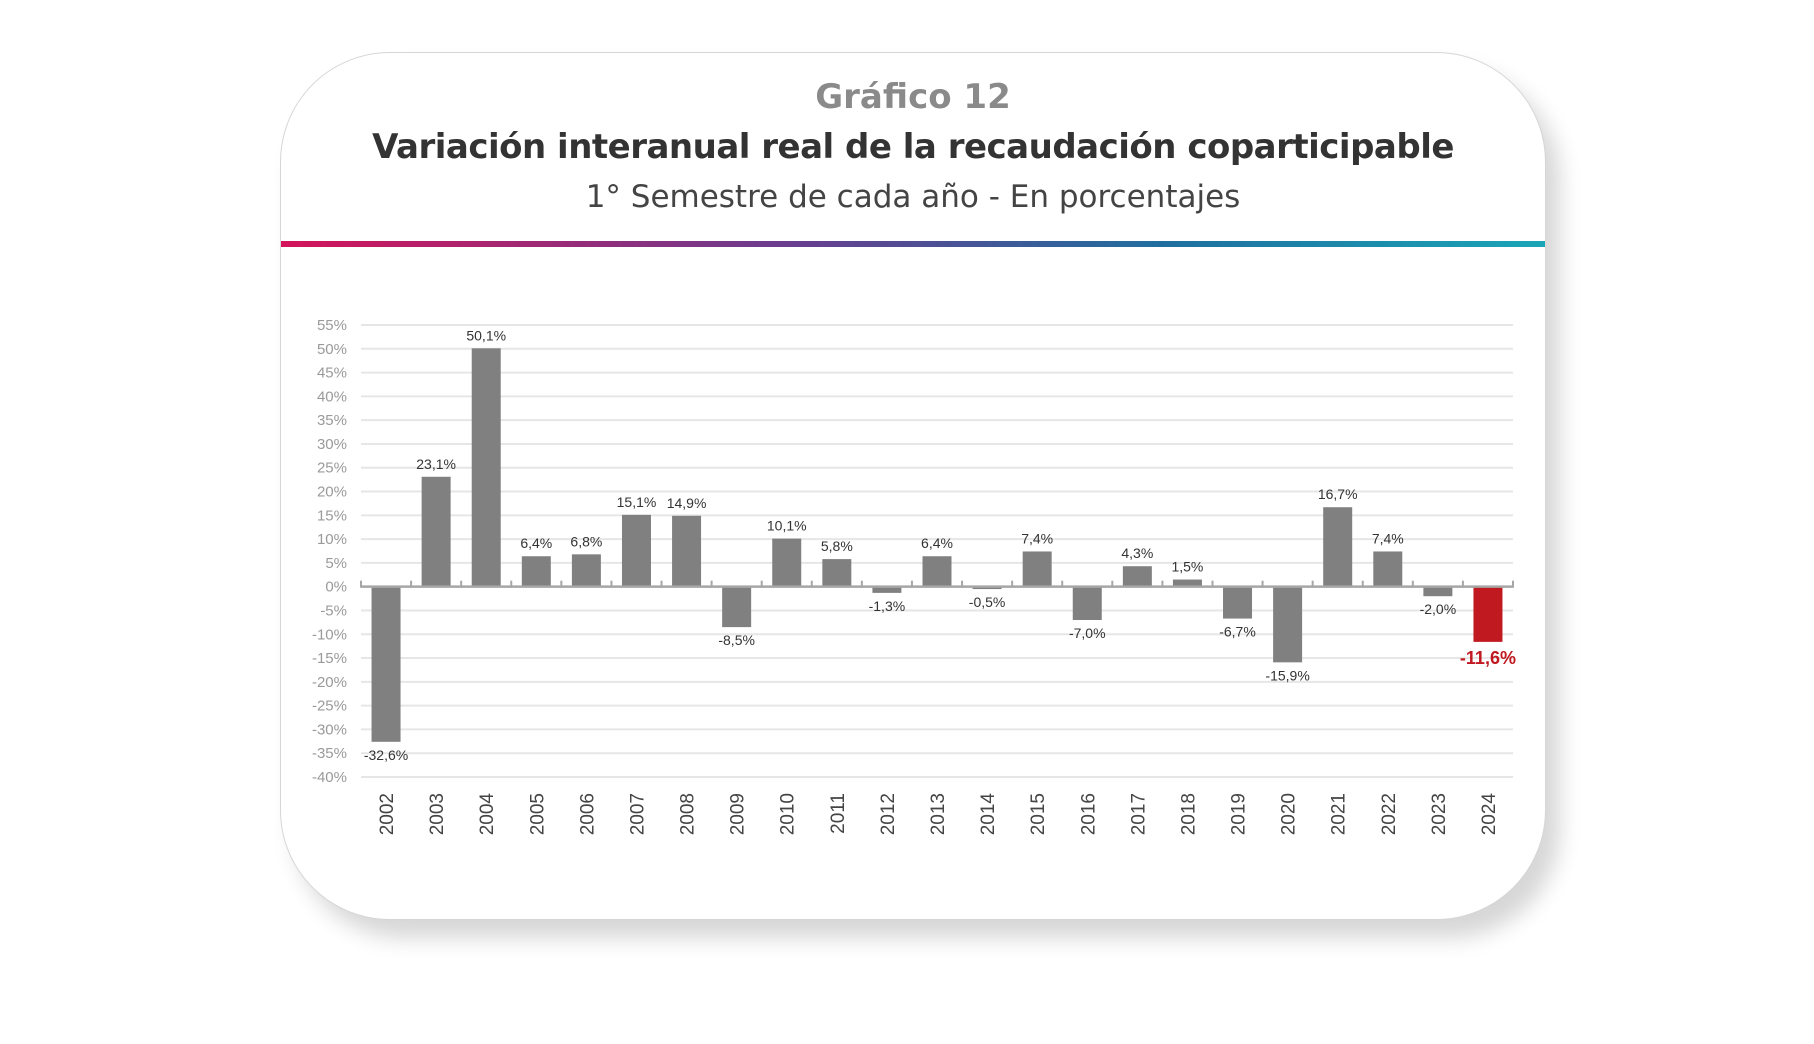  What do you see at coordinates (332, 420) in the screenshot?
I see `y-tick-label: 35%` at bounding box center [332, 420].